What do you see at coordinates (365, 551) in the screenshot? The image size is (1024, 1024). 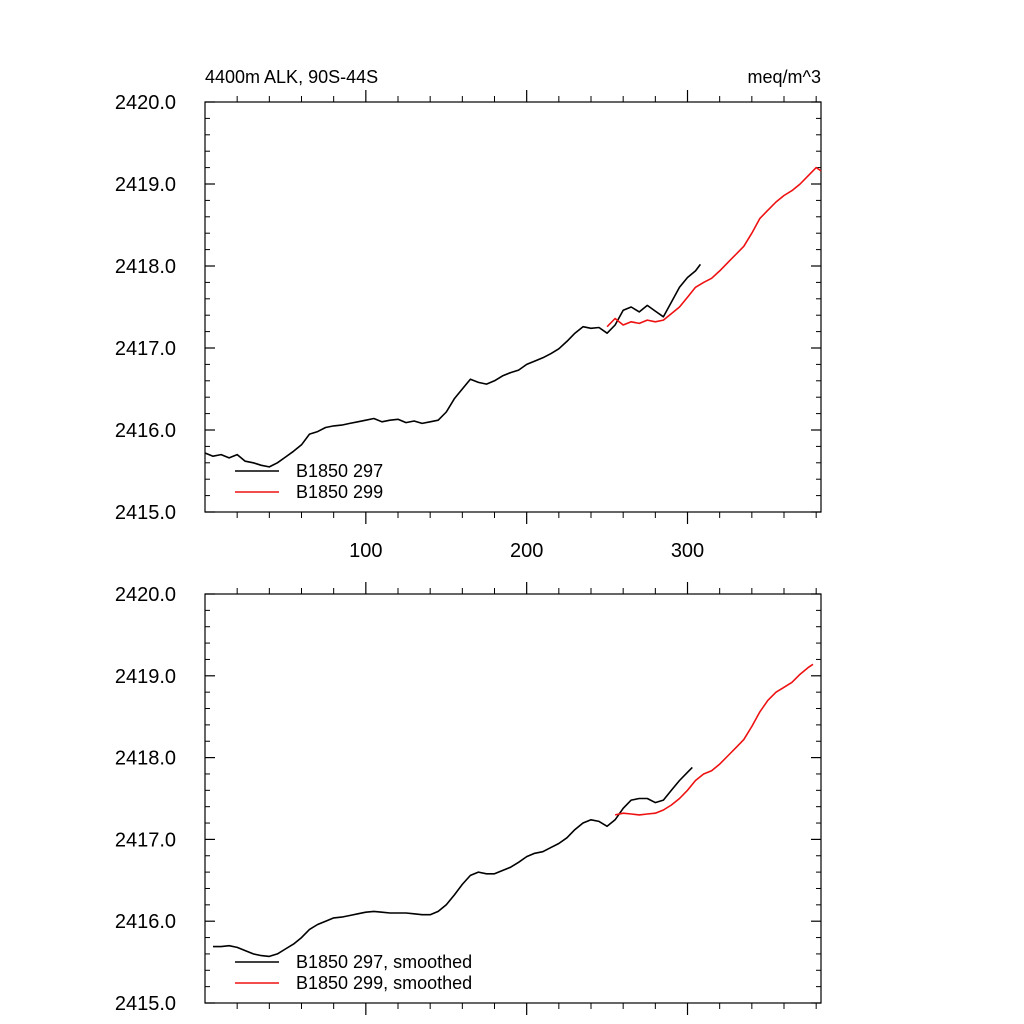 I see `x-tick-label: 100` at bounding box center [365, 551].